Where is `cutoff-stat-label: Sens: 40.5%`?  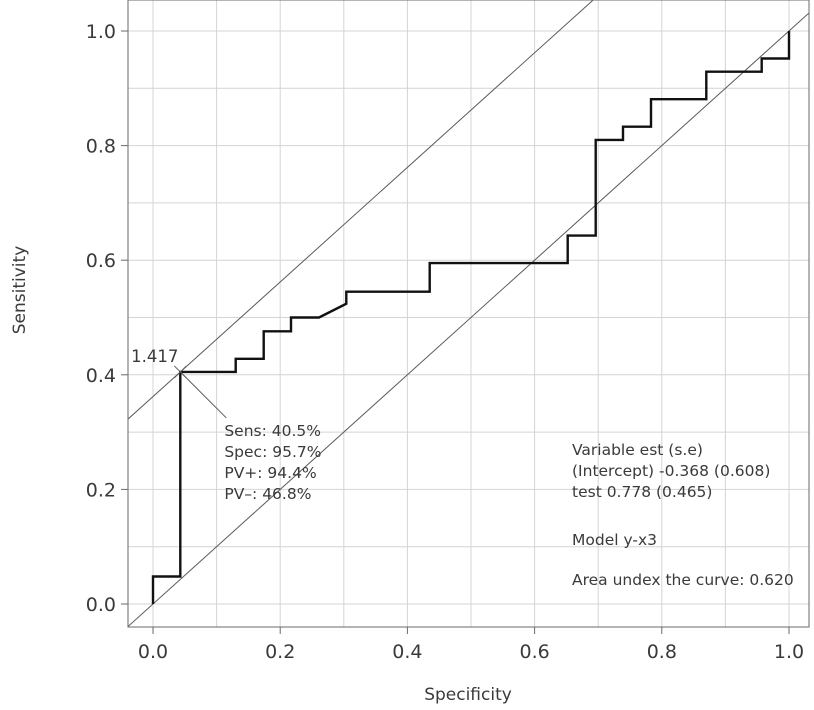 cutoff-stat-label: Sens: 40.5% is located at coordinates (272, 431).